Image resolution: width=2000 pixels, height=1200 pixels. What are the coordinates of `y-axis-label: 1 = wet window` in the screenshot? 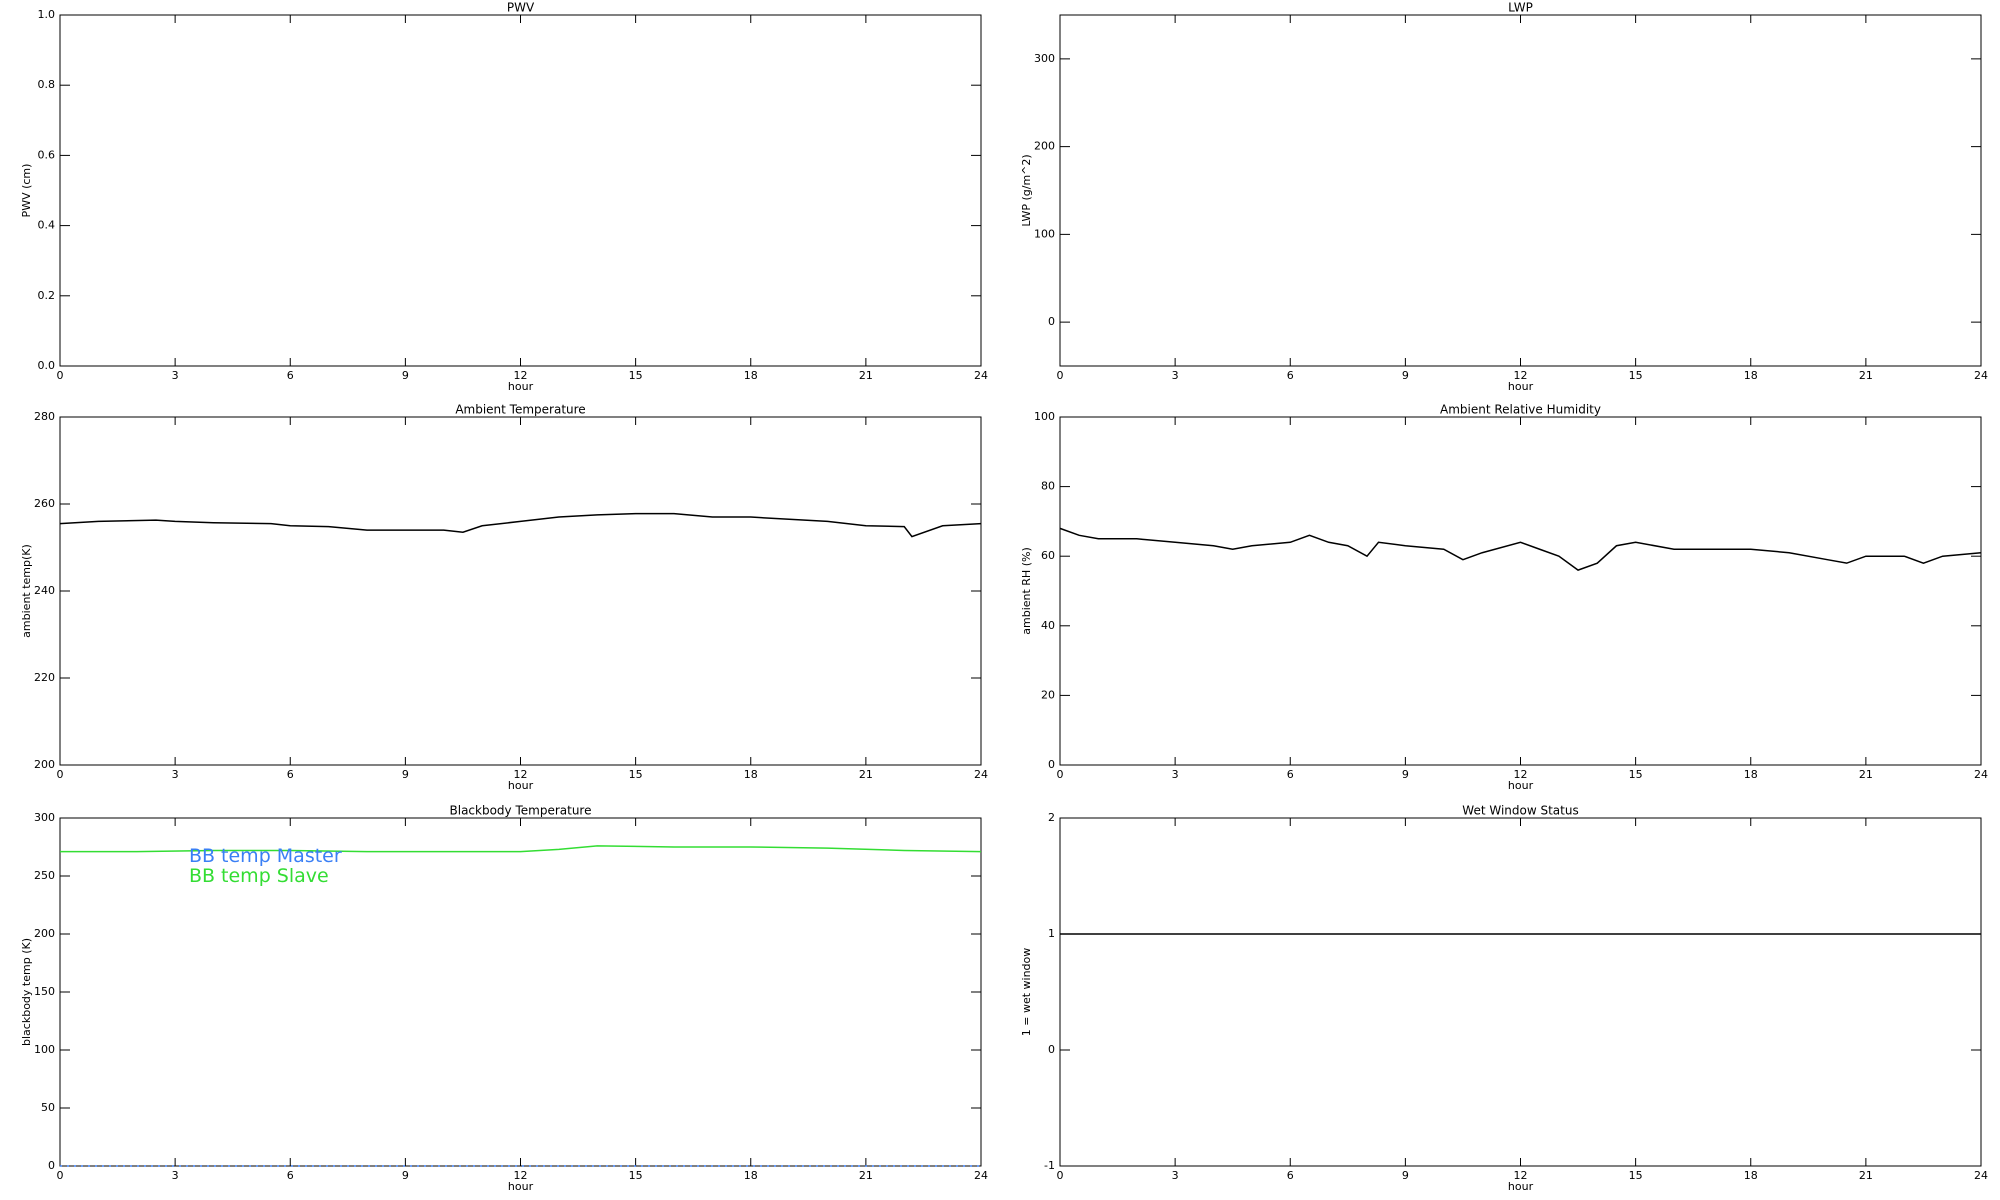 It's located at (1026, 992).